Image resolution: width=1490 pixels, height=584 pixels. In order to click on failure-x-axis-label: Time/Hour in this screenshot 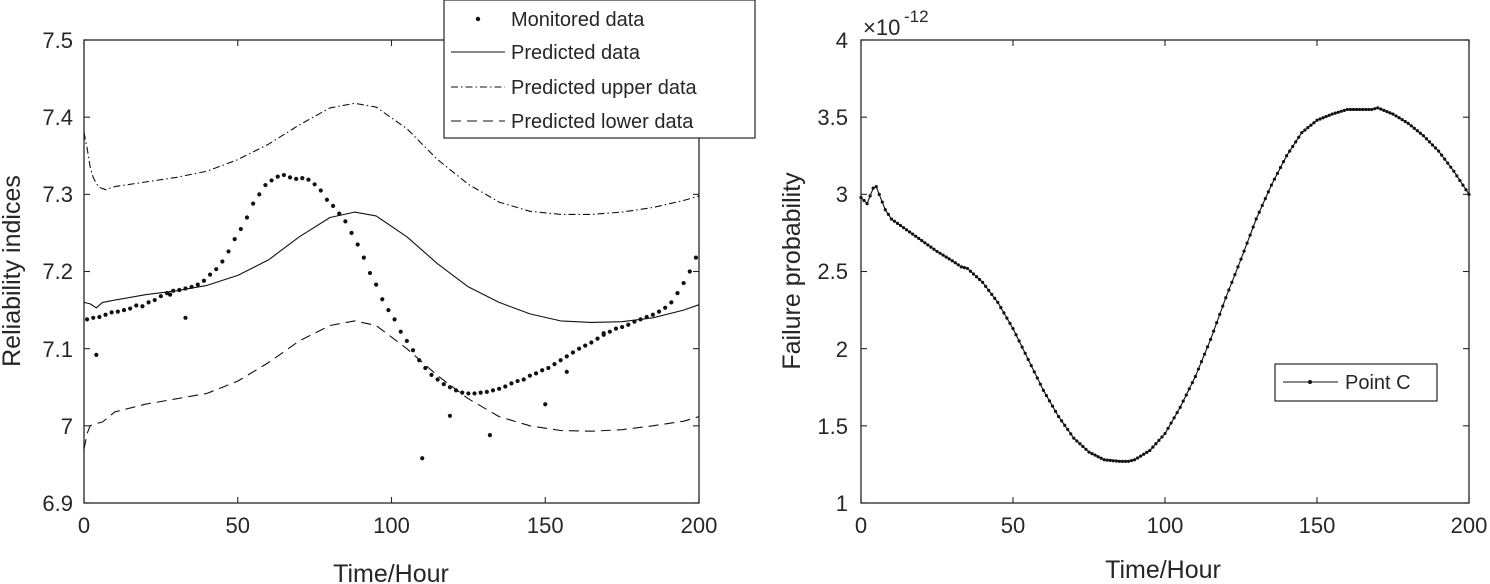, I will do `click(1163, 570)`.